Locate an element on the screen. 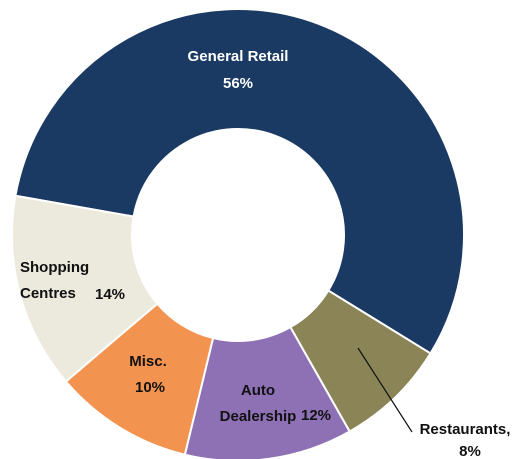 The width and height of the screenshot is (520, 459). leader-line is located at coordinates (385, 390).